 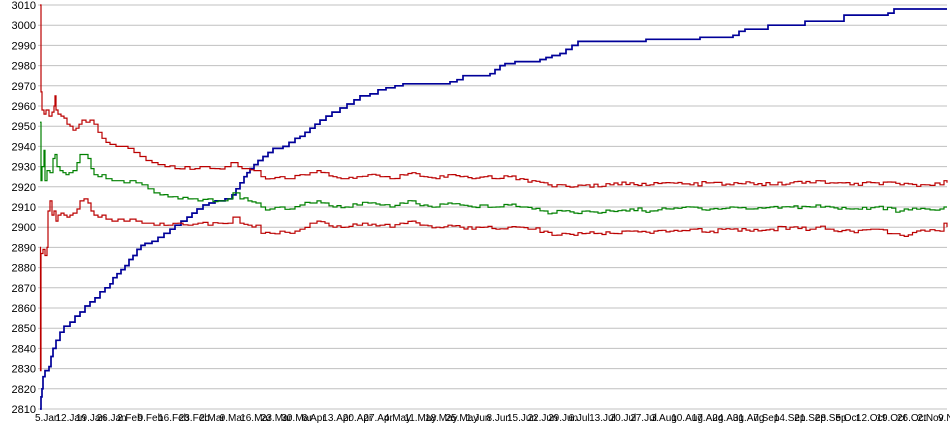 What do you see at coordinates (543, 418) in the screenshot?
I see `x-axis-tick-label: 22.Jun` at bounding box center [543, 418].